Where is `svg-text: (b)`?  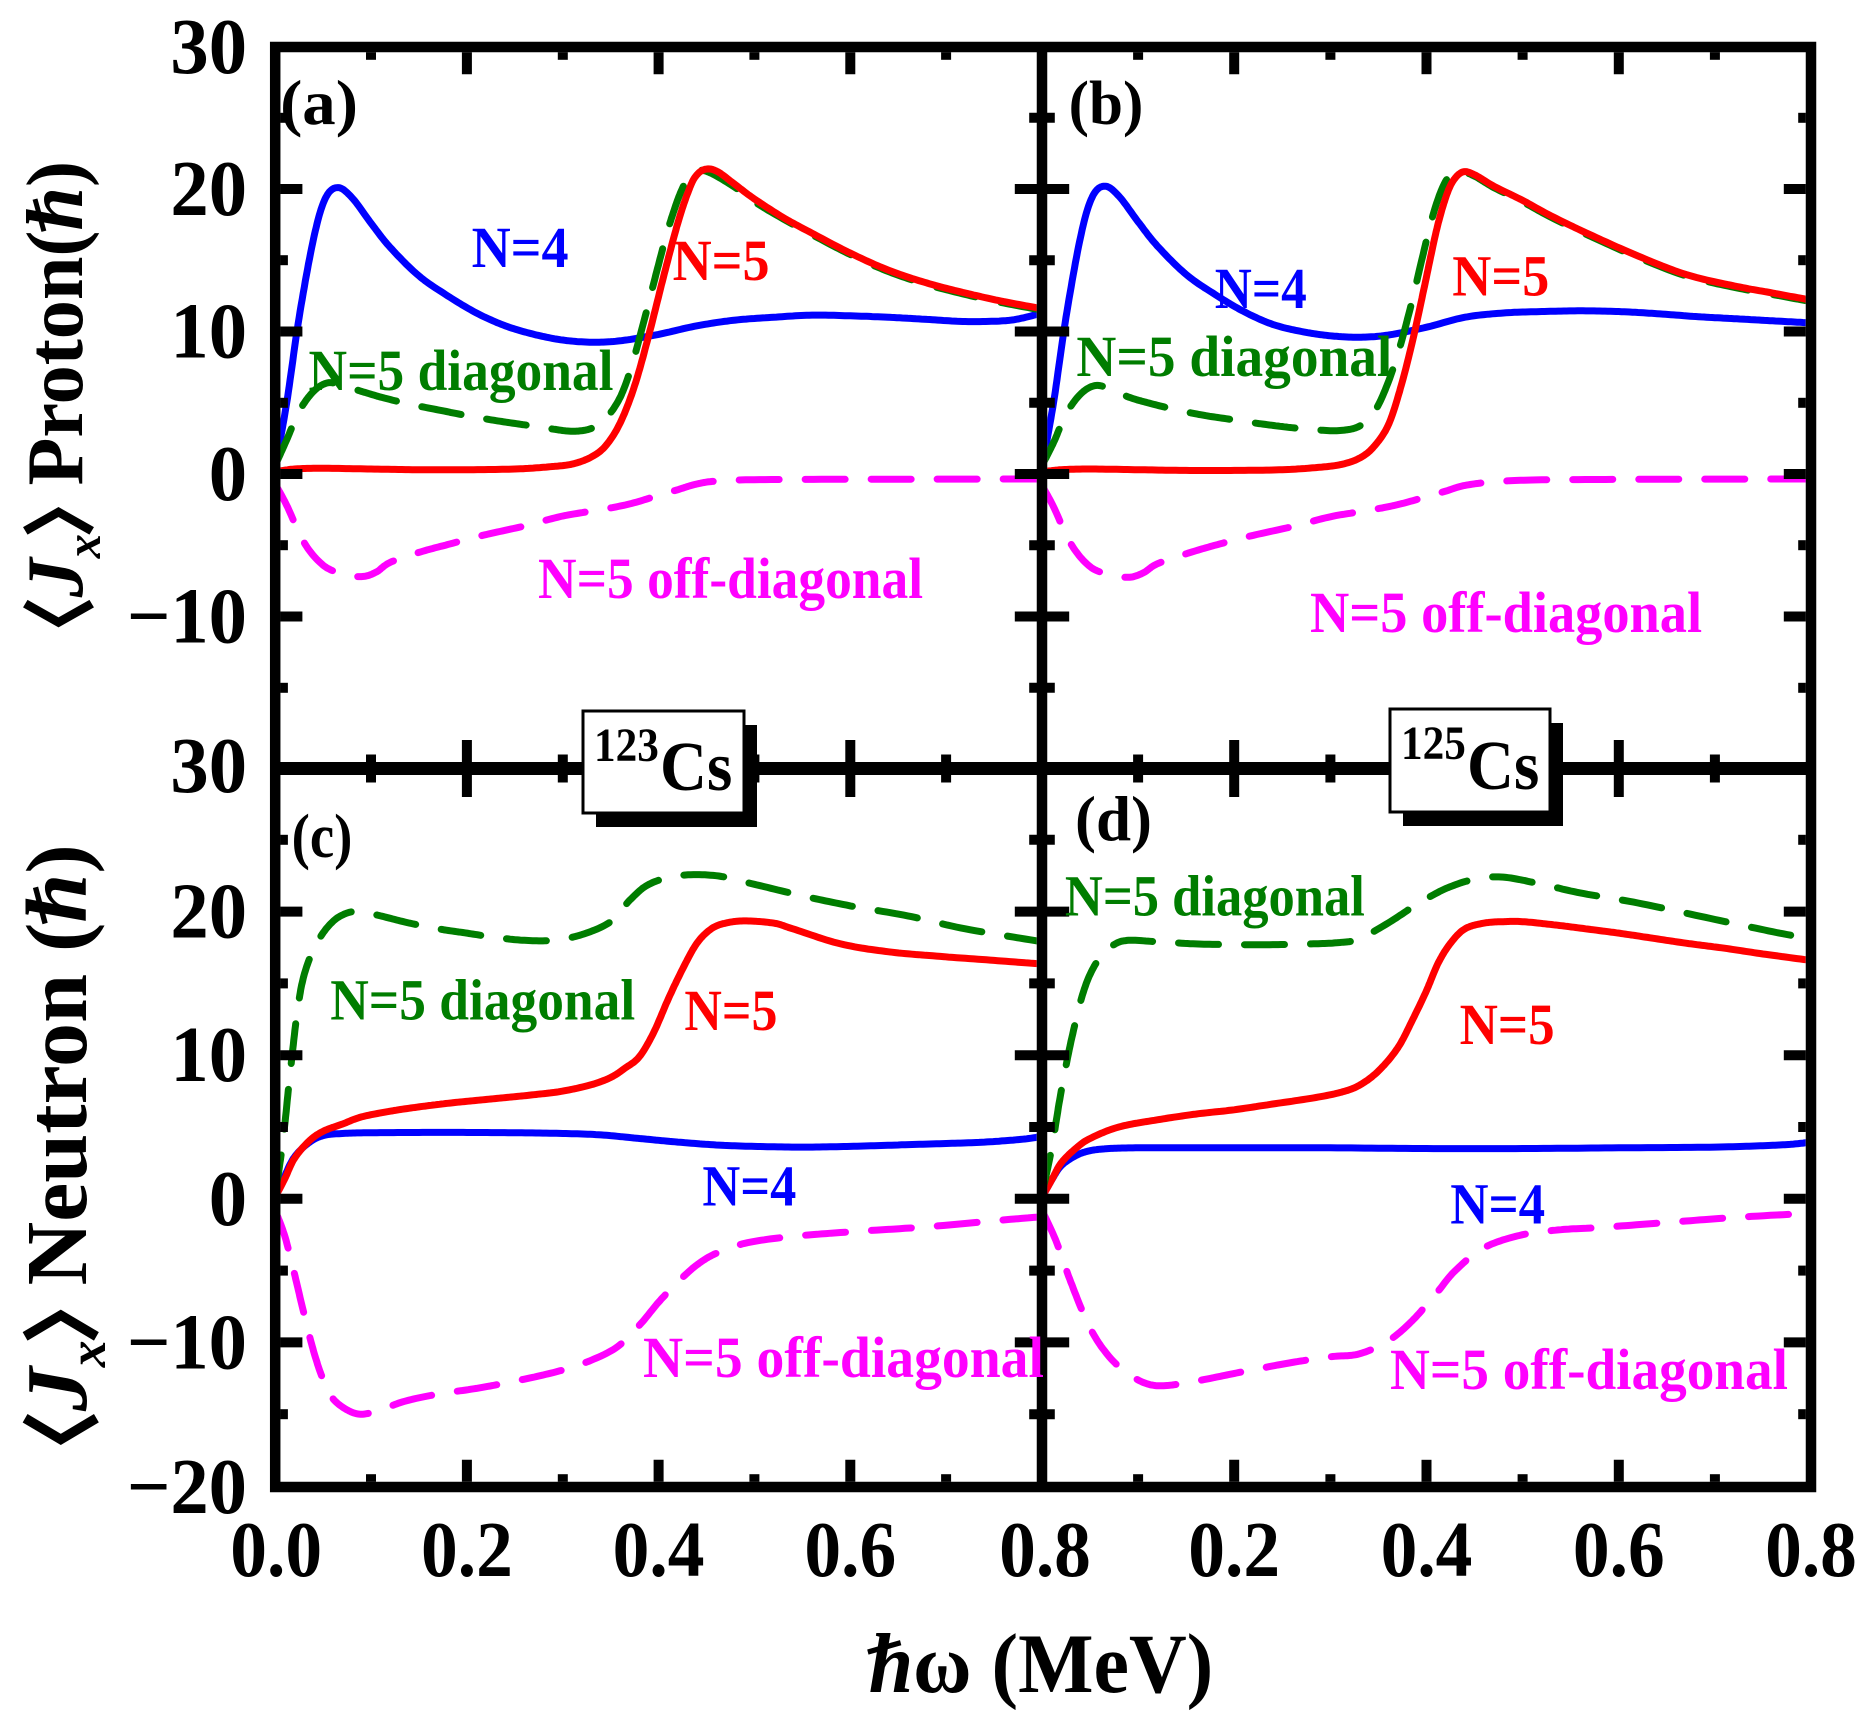
svg-text: (b) is located at coordinates (1106, 103).